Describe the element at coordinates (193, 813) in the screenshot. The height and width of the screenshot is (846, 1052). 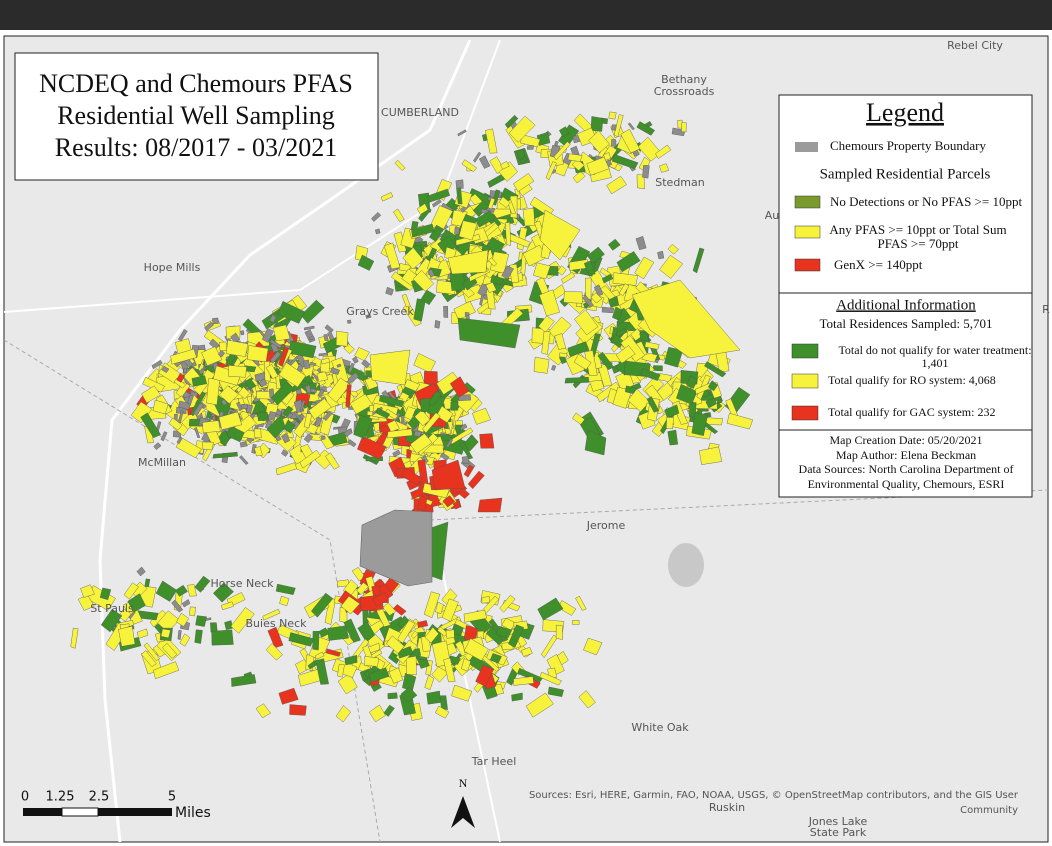
I see `scale-unit: Miles` at that location.